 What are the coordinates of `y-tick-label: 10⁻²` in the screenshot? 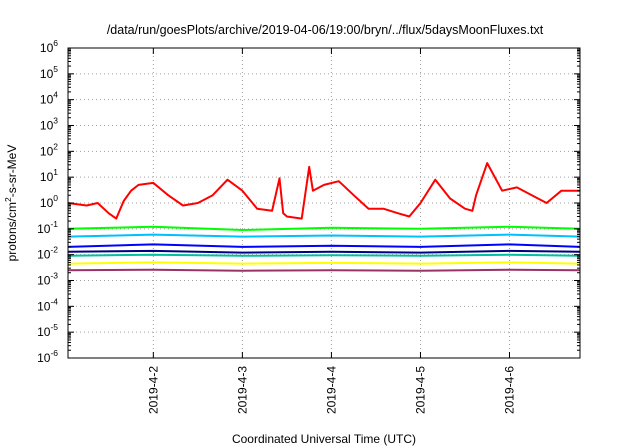 It's located at (47, 253).